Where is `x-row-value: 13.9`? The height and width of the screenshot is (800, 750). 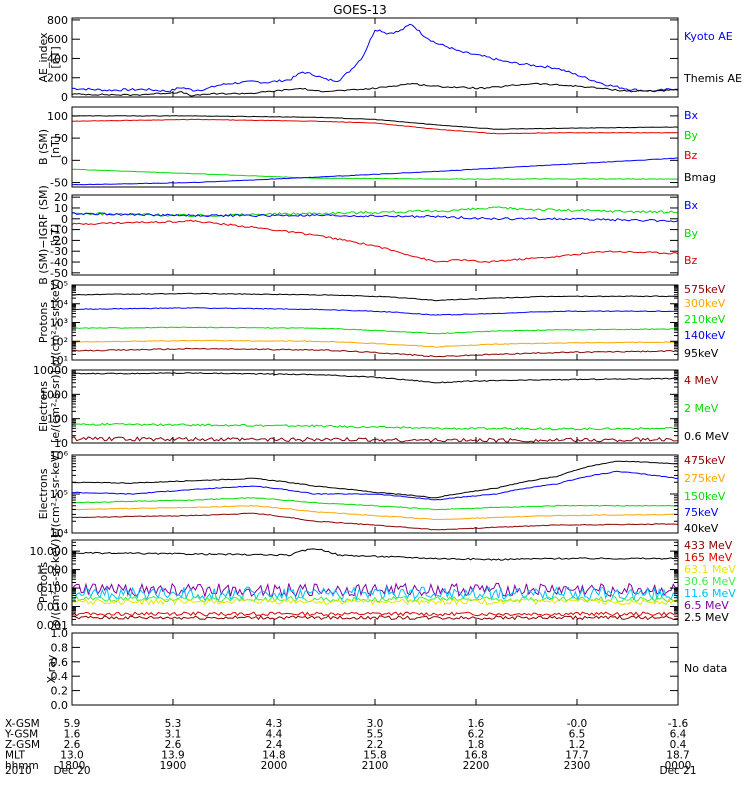
x-row-value: 13.9 is located at coordinates (172, 756).